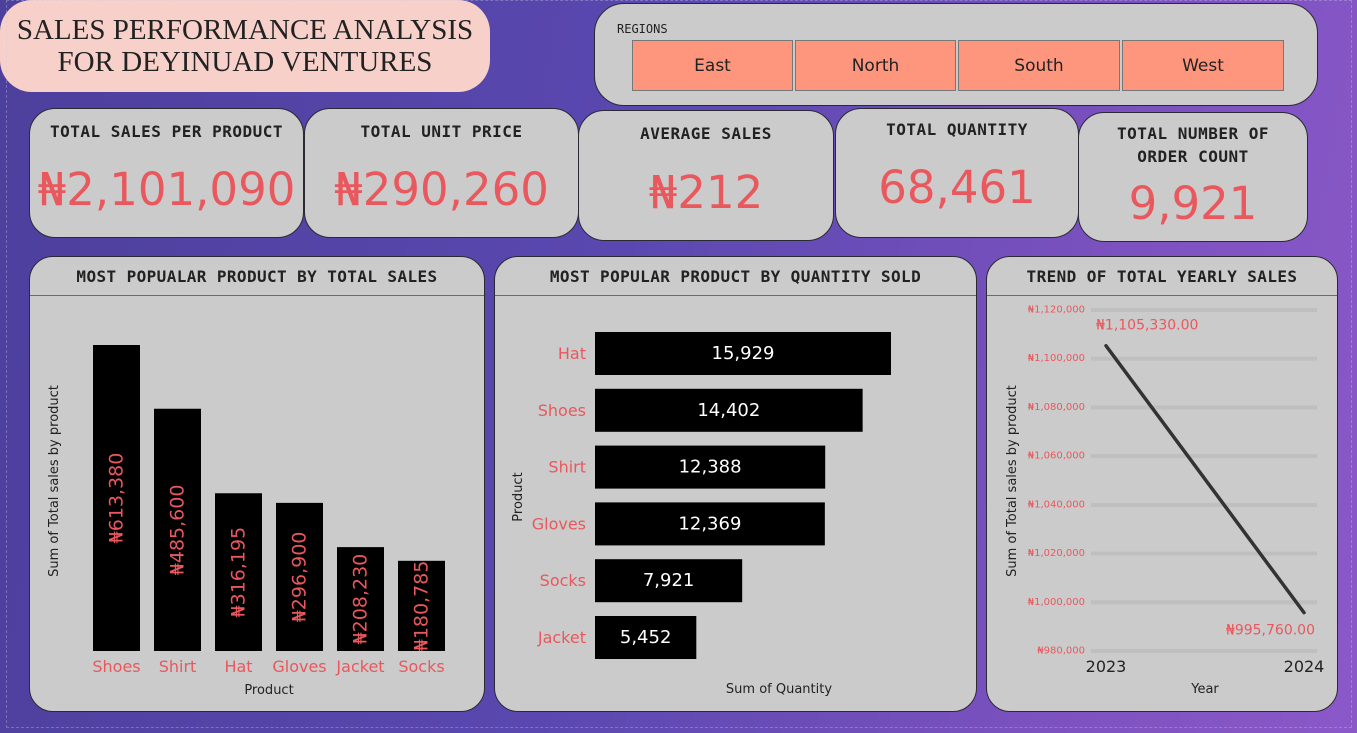 This screenshot has height=733, width=1357. Describe the element at coordinates (562, 410) in the screenshot. I see `y-tick-label: Shoes` at that location.